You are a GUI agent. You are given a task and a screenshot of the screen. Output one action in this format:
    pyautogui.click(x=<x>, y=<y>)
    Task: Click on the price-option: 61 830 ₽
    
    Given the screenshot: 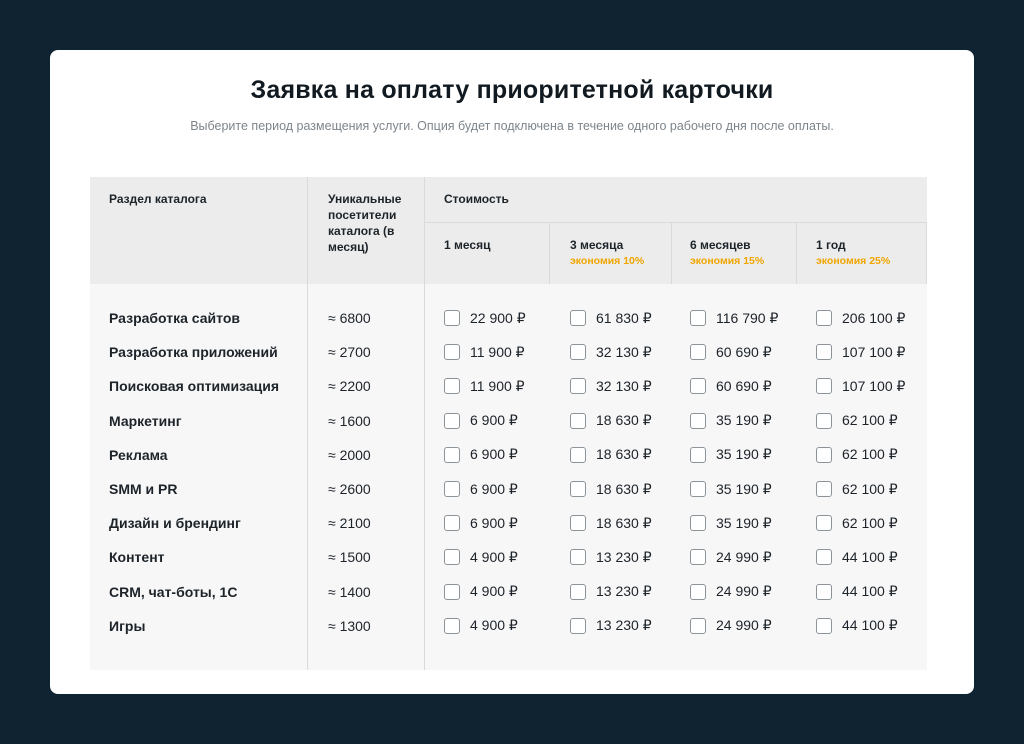 What is the action you would take?
    pyautogui.click(x=611, y=318)
    